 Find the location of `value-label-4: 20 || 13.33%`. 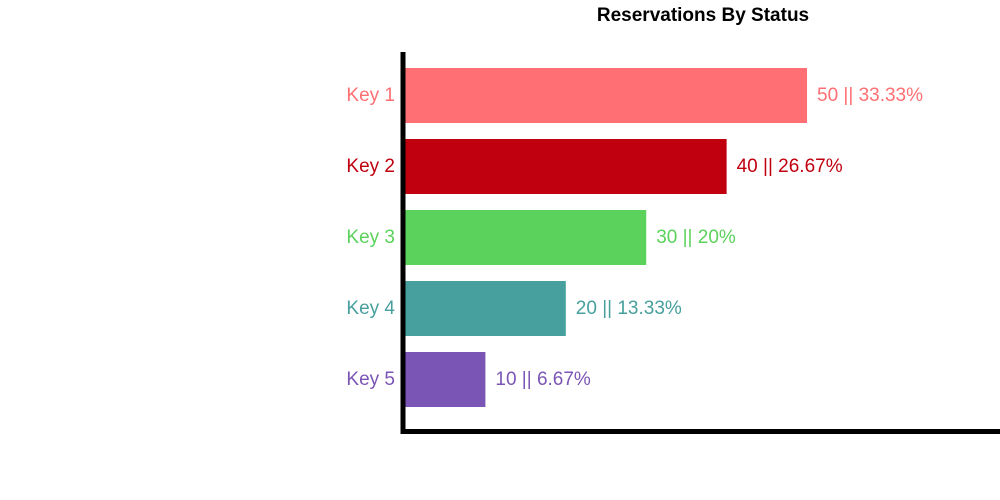

value-label-4: 20 || 13.33% is located at coordinates (629, 308).